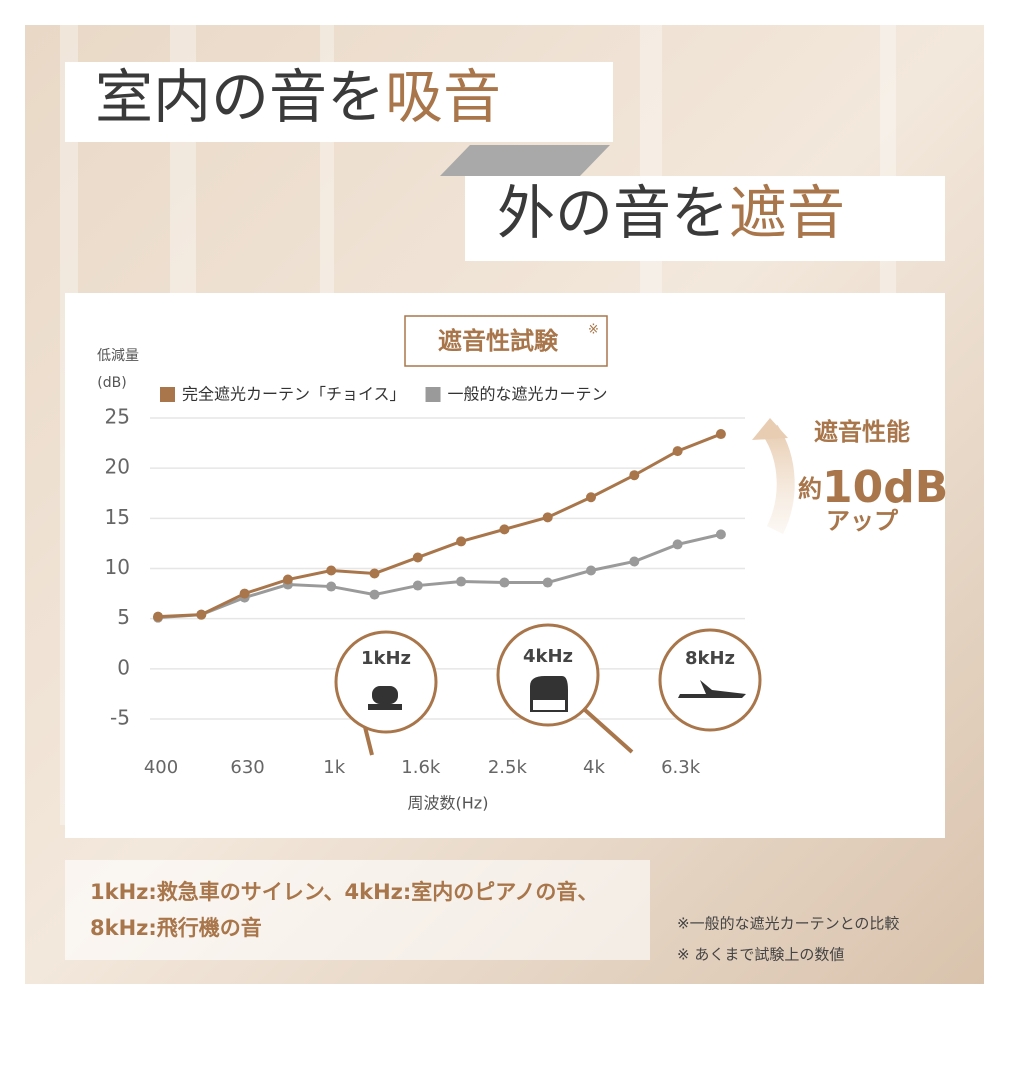 The width and height of the screenshot is (1009, 1080). What do you see at coordinates (161, 767) in the screenshot?
I see `x-tick-label: 400` at bounding box center [161, 767].